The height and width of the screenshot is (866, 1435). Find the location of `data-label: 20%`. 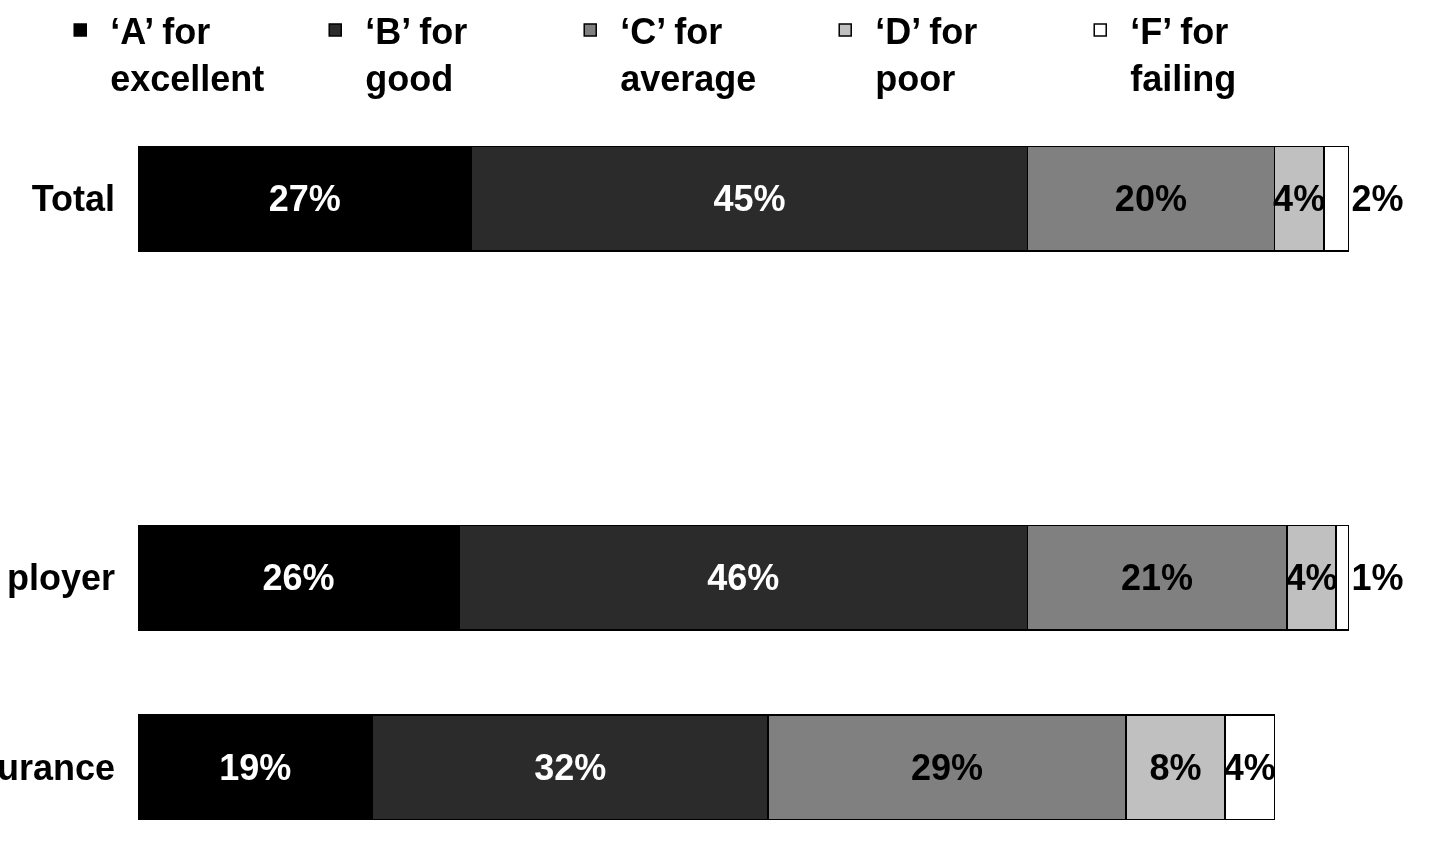

data-label: 20% is located at coordinates (1150, 199).